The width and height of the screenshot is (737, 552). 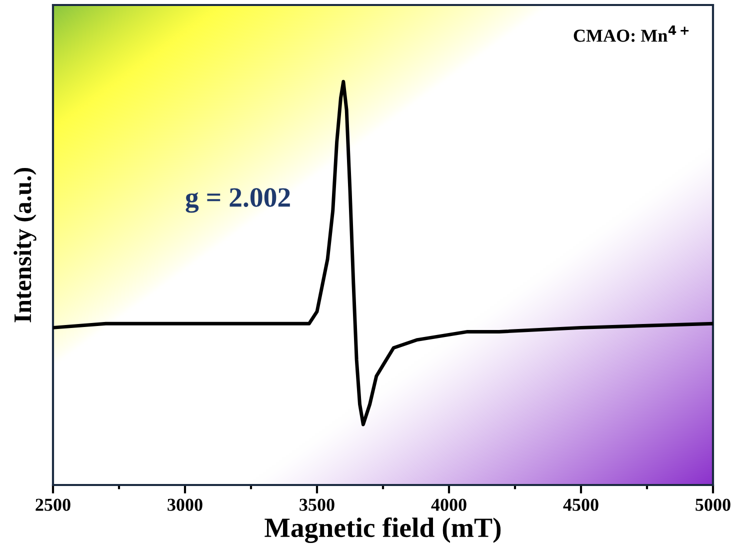 I want to click on x-tick-label: 4500, so click(x=580, y=504).